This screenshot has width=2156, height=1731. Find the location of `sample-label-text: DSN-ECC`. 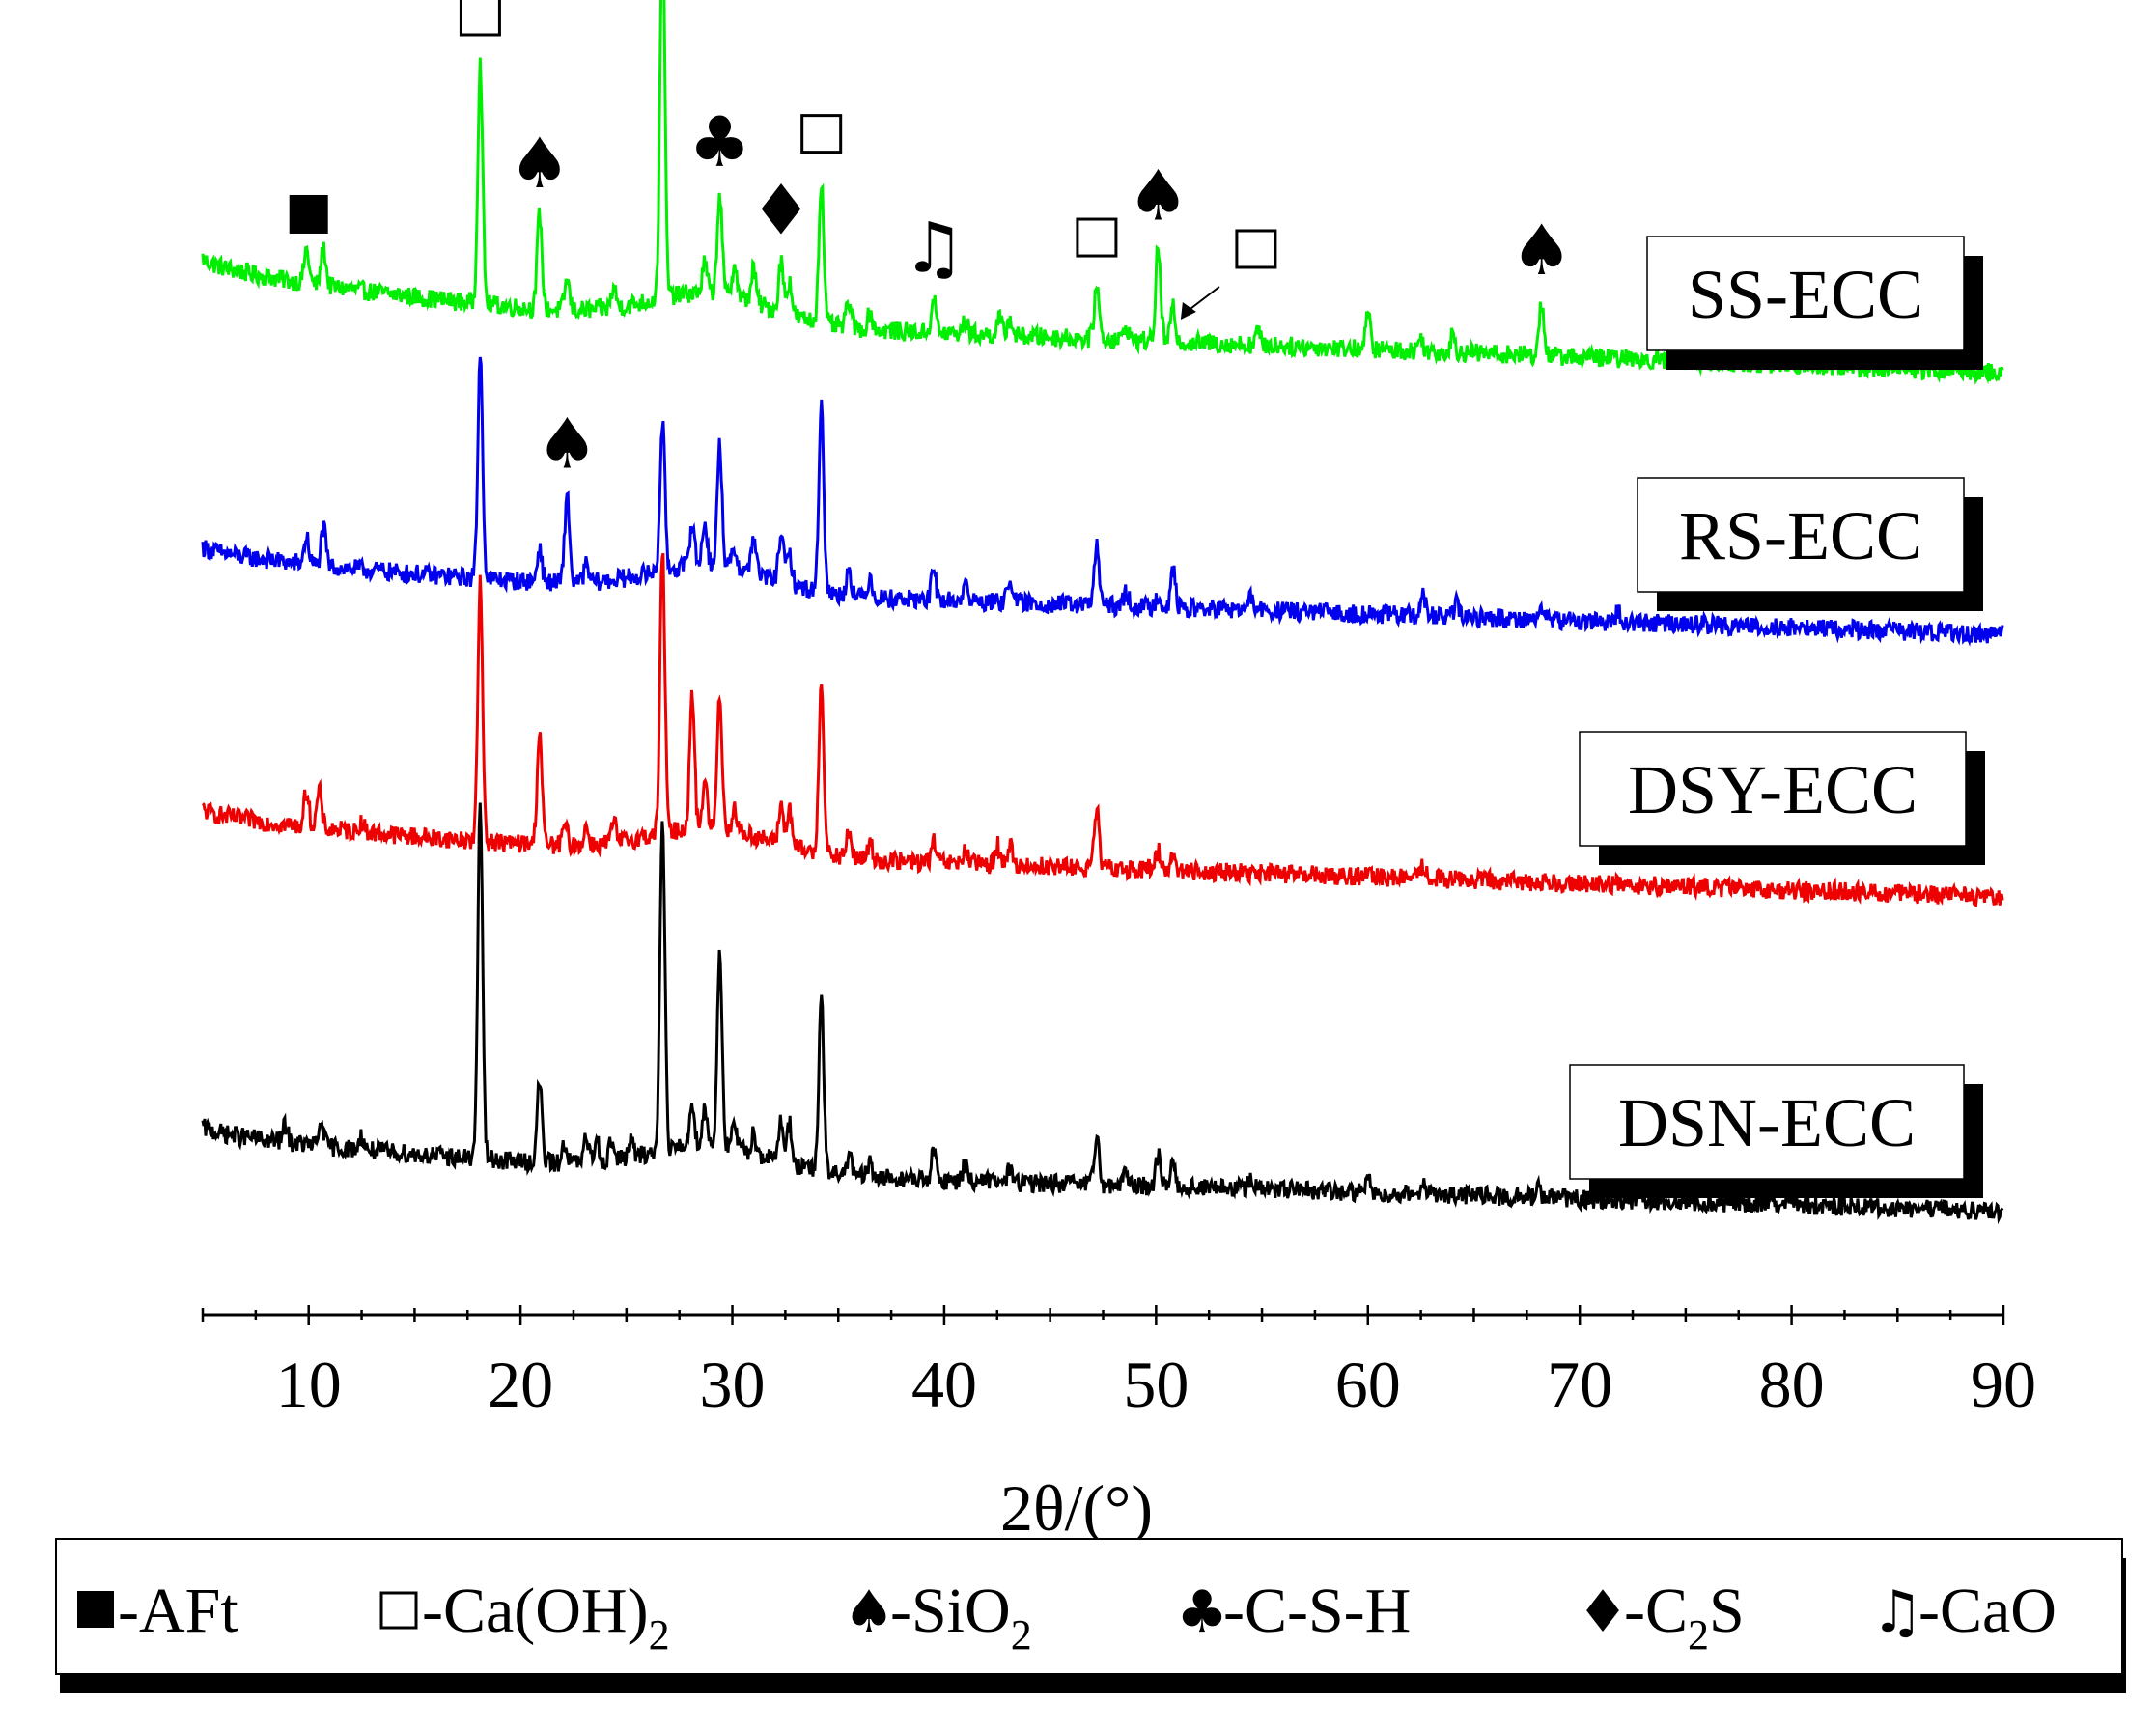

sample-label-text: DSN-ECC is located at coordinates (1767, 1123).